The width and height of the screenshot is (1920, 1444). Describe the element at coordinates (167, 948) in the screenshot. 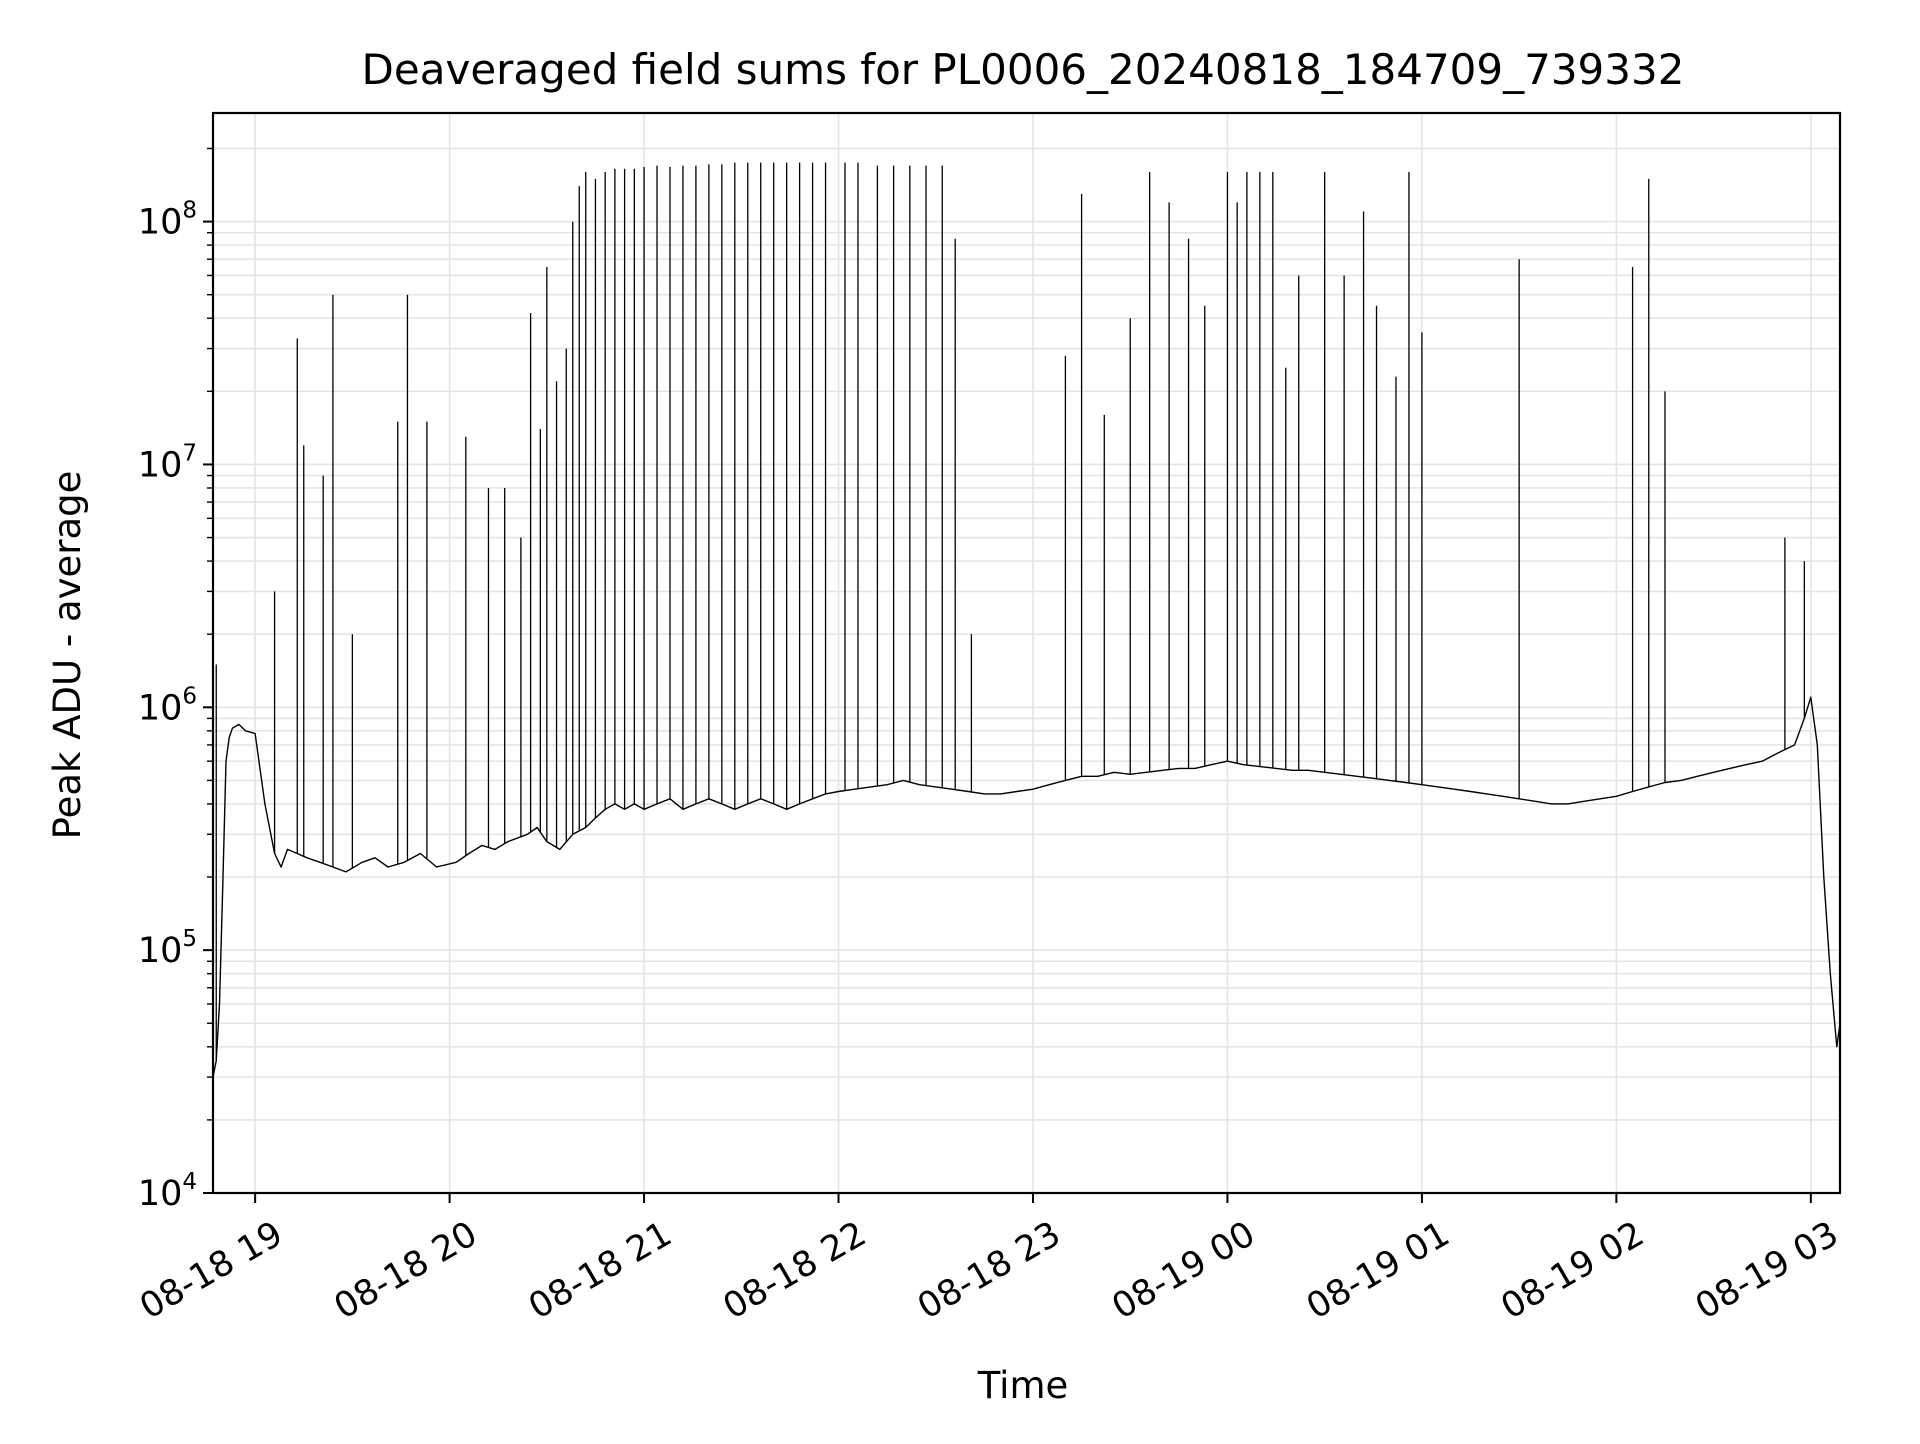

I see `y-tick-label: 10⁵` at that location.